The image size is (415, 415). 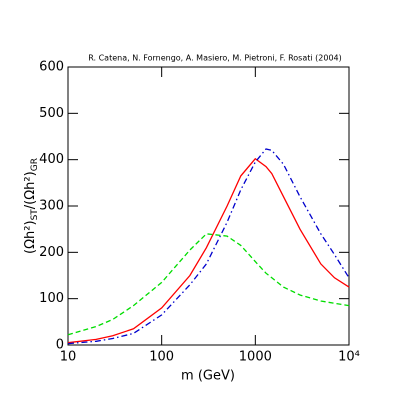 What do you see at coordinates (30, 237) in the screenshot?
I see `y-label-part: (Ωh²)` at bounding box center [30, 237].